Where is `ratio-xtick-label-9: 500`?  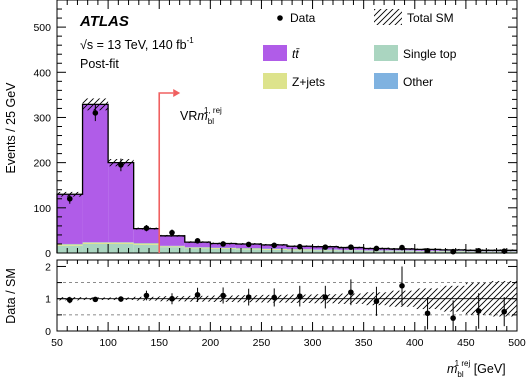 ratio-xtick-label-9: 500 is located at coordinates (517, 343).